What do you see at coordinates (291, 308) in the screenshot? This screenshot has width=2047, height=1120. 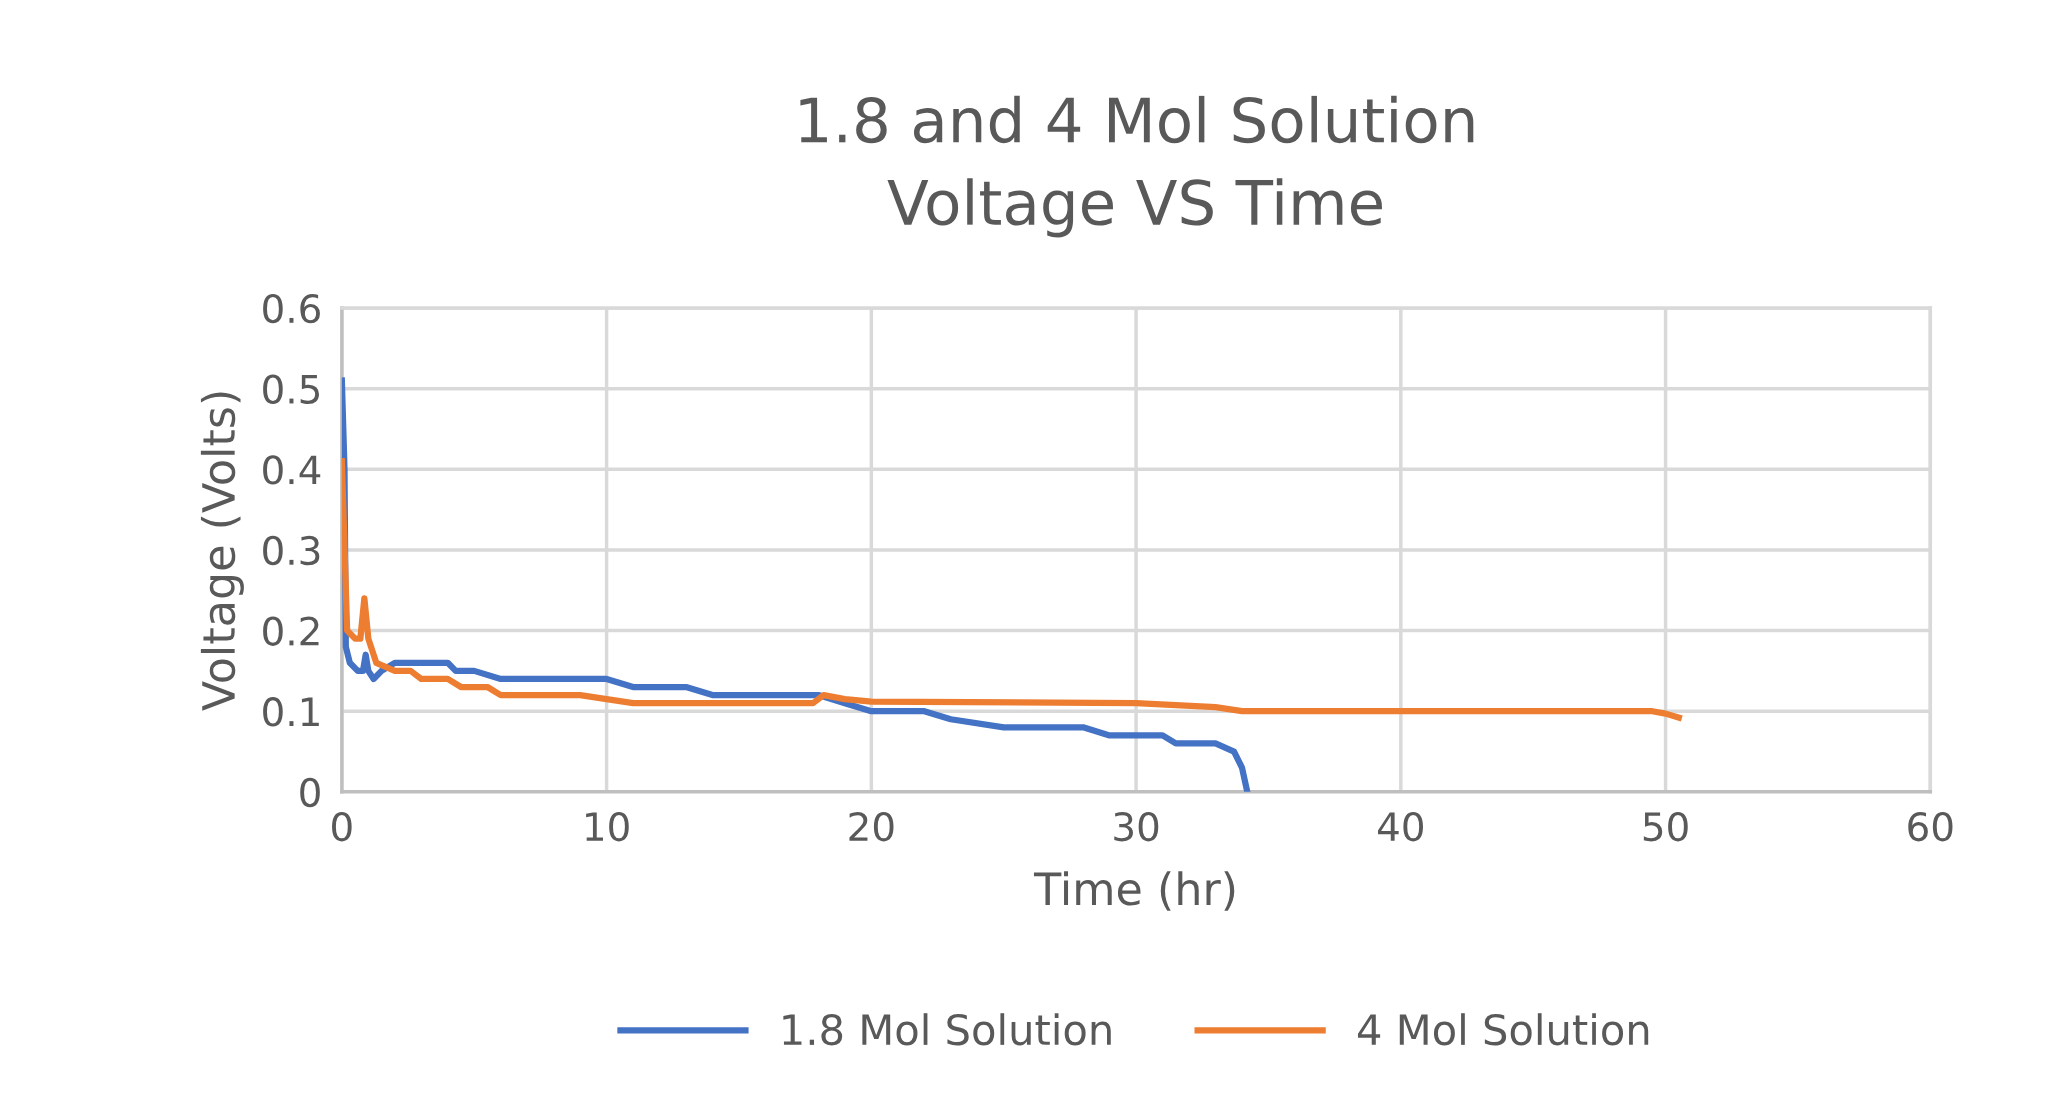 I see `y-tick-label: 0.6` at bounding box center [291, 308].